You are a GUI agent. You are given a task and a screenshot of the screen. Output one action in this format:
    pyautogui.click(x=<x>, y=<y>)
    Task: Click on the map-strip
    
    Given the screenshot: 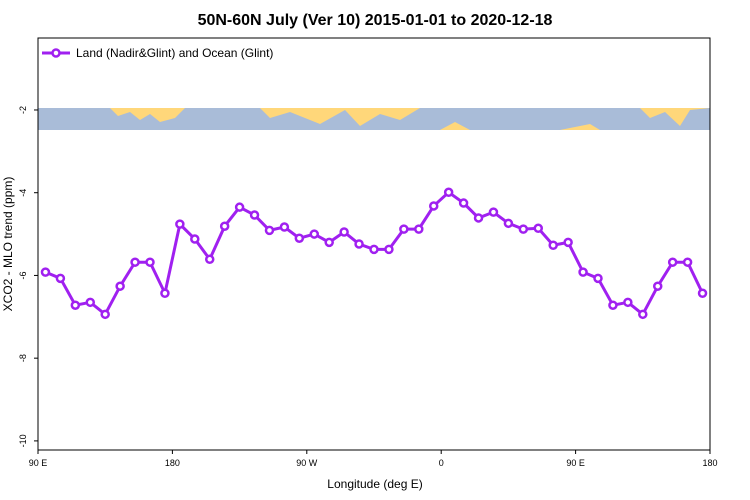 What is the action you would take?
    pyautogui.click(x=374, y=119)
    